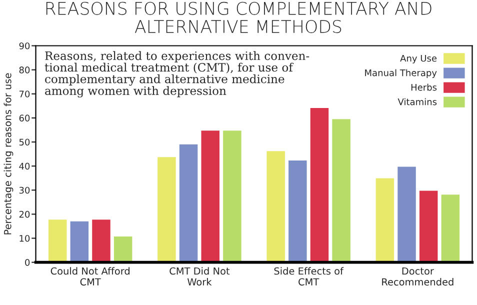 The width and height of the screenshot is (477, 305). What do you see at coordinates (309, 276) in the screenshot?
I see `x-tick-label: Side Effects of CMT` at bounding box center [309, 276].